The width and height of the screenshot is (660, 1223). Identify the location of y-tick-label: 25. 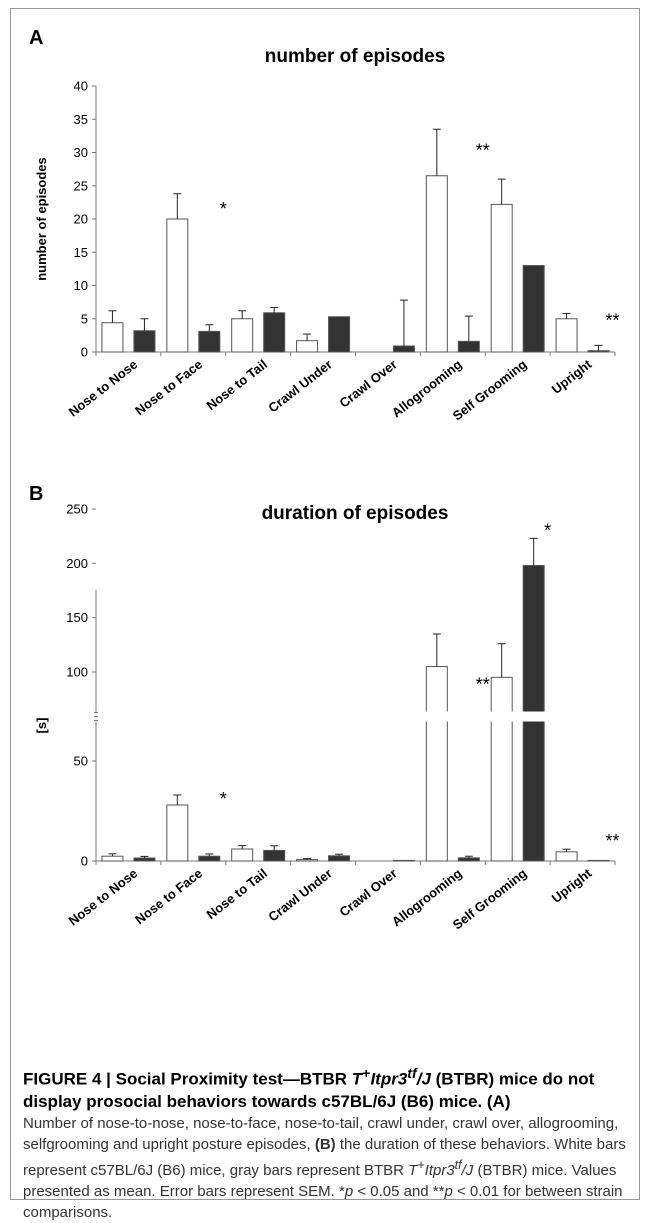
(81, 185).